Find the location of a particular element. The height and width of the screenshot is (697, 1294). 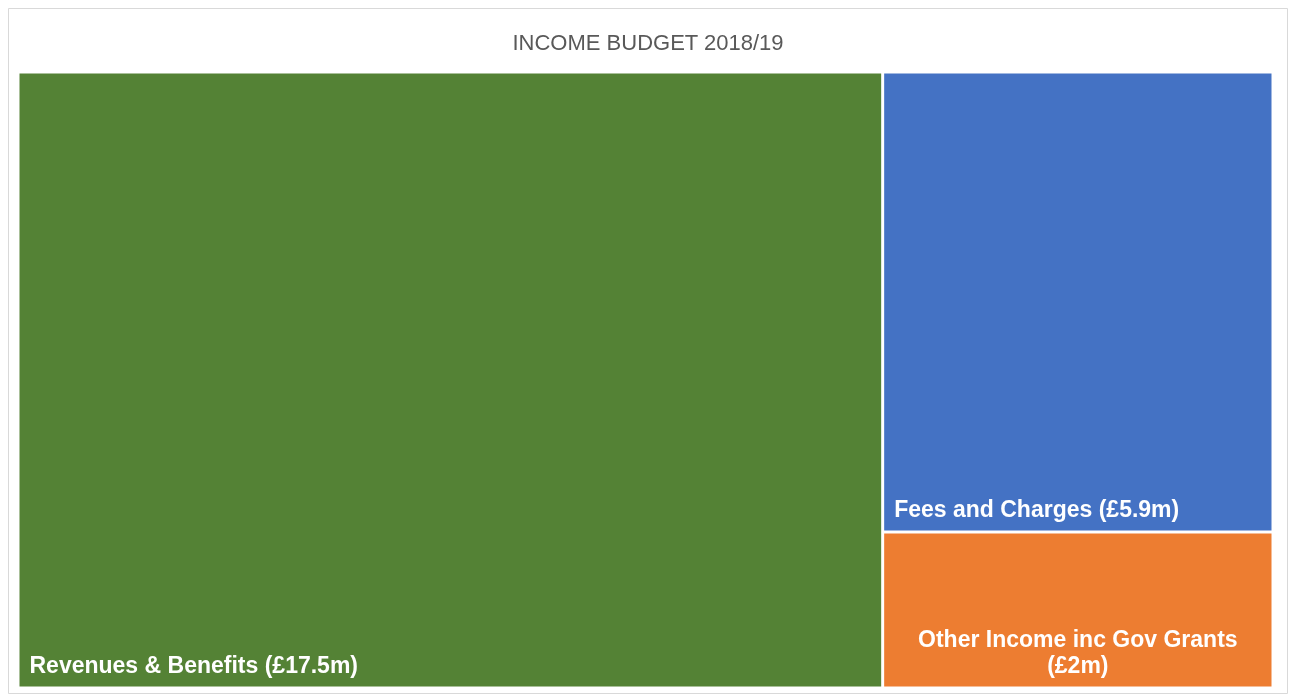

category-label: Revenues & Benefits is located at coordinates (144, 664).